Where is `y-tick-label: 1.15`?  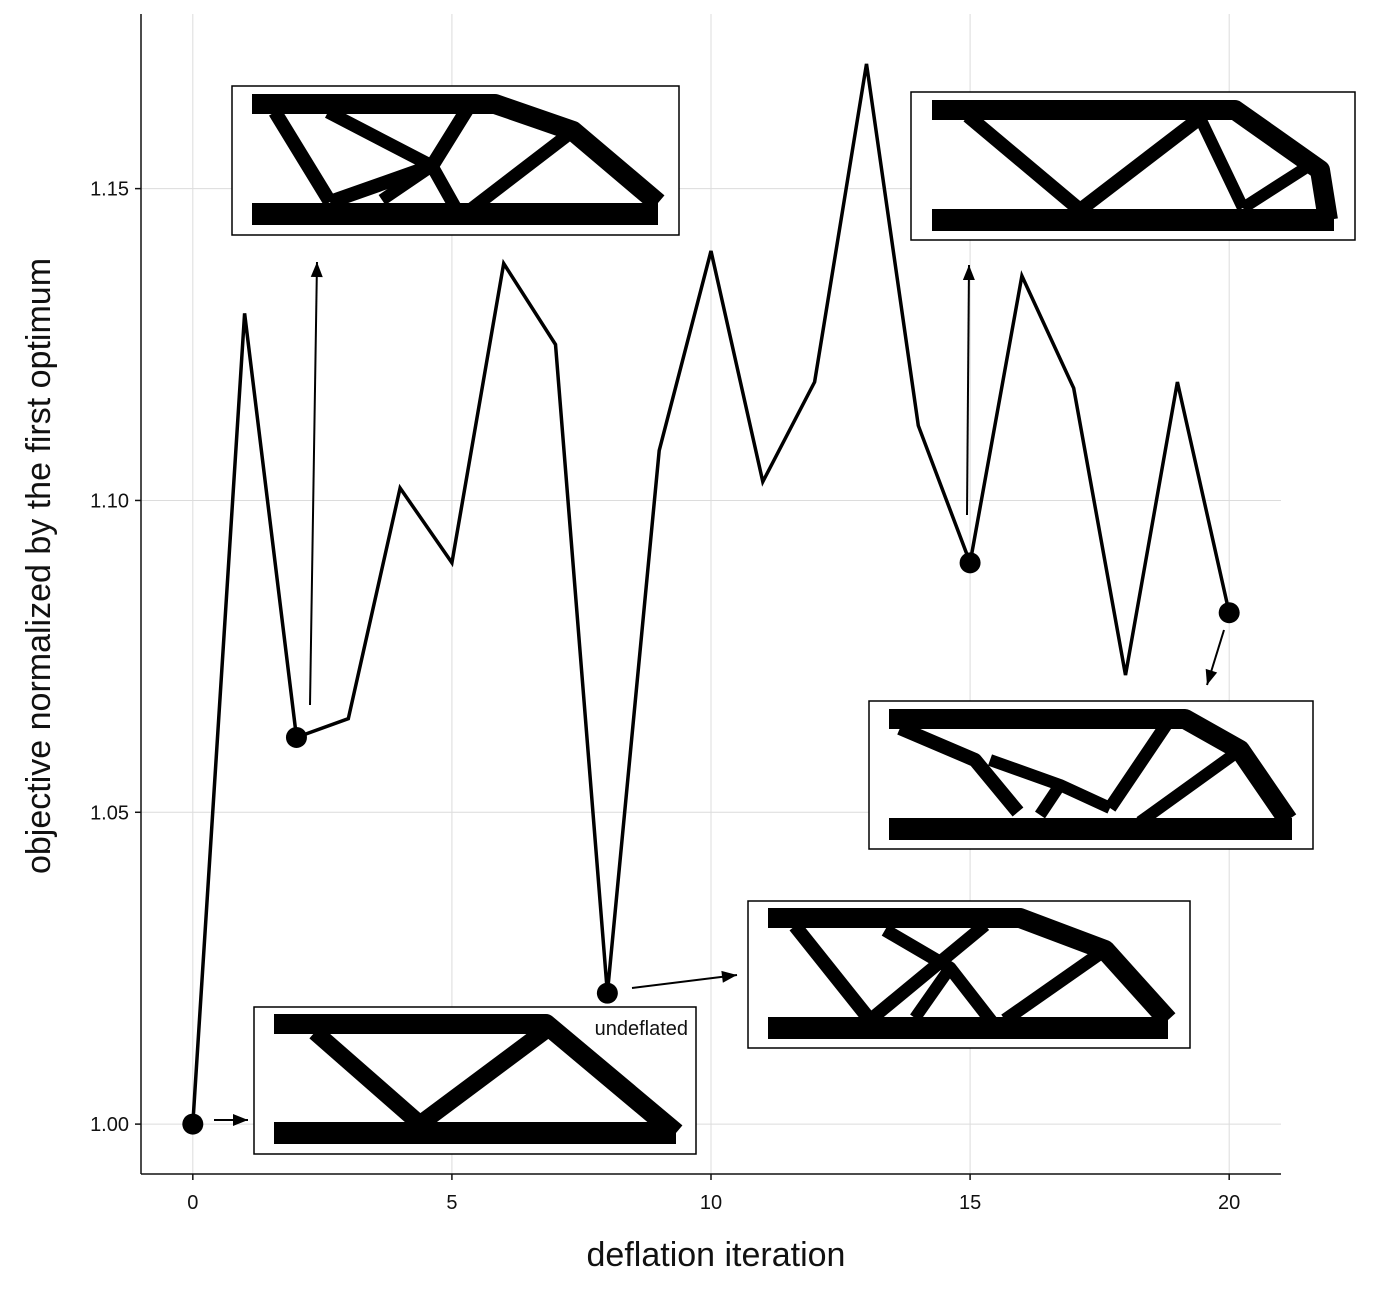
y-tick-label: 1.15 is located at coordinates (109, 190).